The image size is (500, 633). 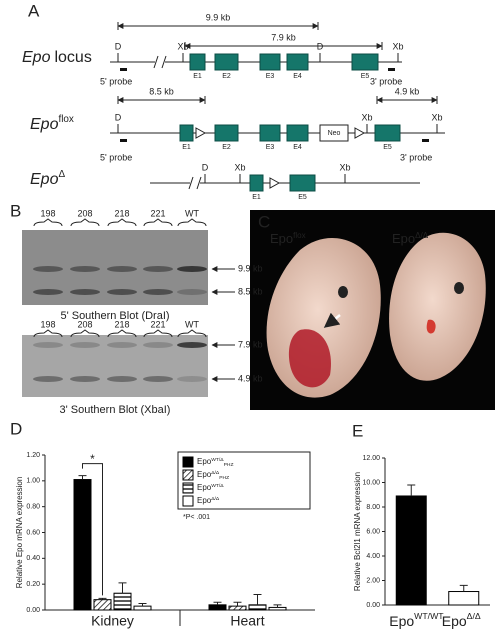 I want to click on distance-label: 4.9 kb, so click(x=407, y=91).